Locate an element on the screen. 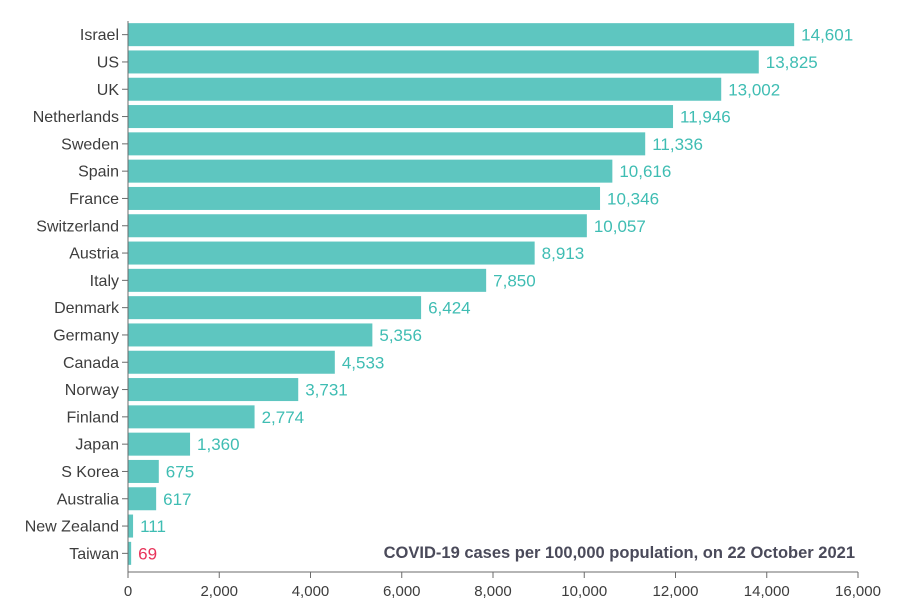 Image resolution: width=900 pixels, height=614 pixels. bar-netherlands is located at coordinates (401, 117).